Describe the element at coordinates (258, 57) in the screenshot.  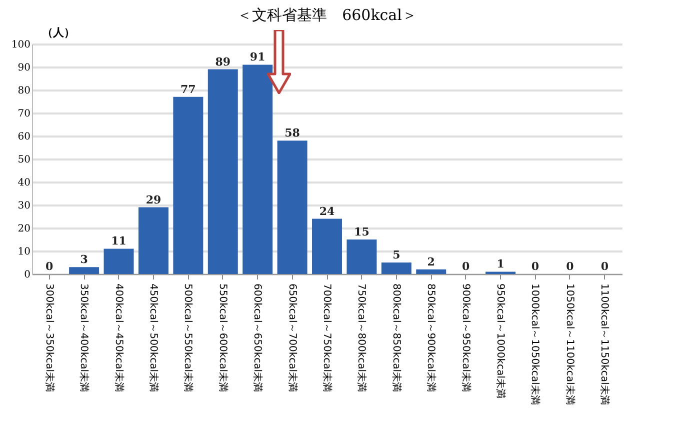
I see `data-label: 91` at that location.